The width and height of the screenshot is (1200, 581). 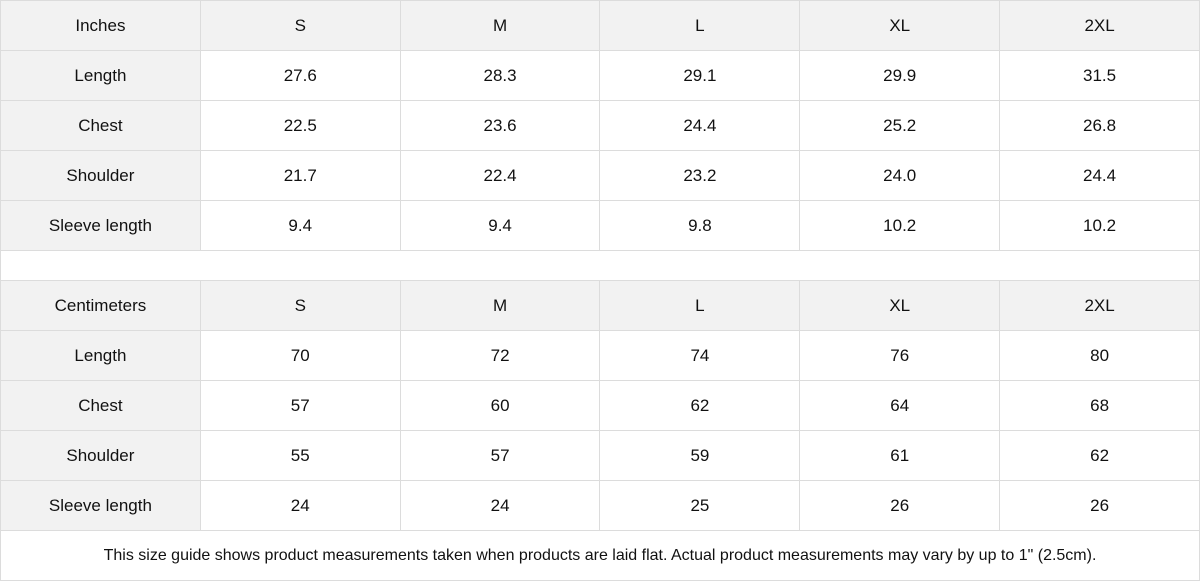 I want to click on inches-unit-label: Inches, so click(x=100, y=25).